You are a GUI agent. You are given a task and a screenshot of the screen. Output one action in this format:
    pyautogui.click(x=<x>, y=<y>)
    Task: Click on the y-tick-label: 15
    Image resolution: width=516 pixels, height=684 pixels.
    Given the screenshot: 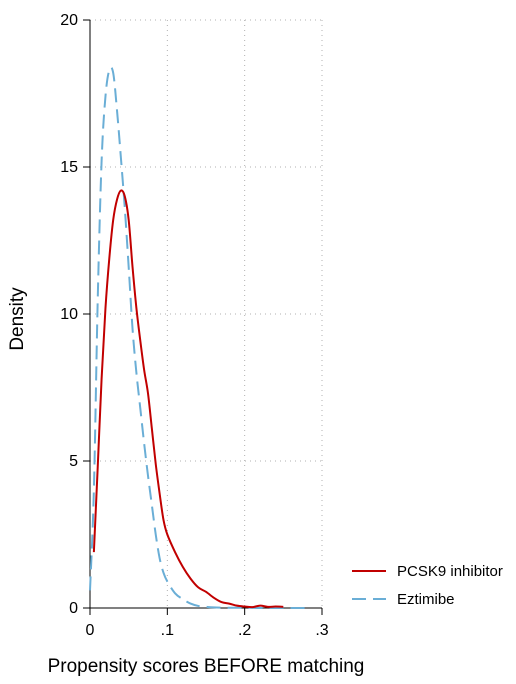 What is the action you would take?
    pyautogui.click(x=69, y=167)
    